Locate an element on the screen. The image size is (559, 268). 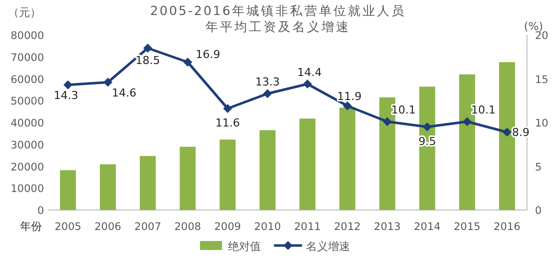
y-tick-label: 0 is located at coordinates (40, 211).